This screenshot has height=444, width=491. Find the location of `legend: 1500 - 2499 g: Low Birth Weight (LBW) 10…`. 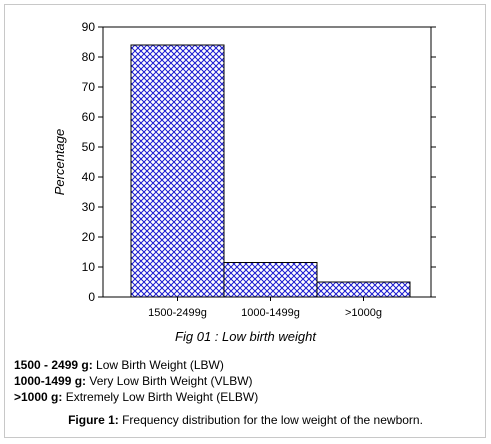

legend: 1500 - 2499 g: Low Birth Weight (LBW) 10… is located at coordinates (136, 381).